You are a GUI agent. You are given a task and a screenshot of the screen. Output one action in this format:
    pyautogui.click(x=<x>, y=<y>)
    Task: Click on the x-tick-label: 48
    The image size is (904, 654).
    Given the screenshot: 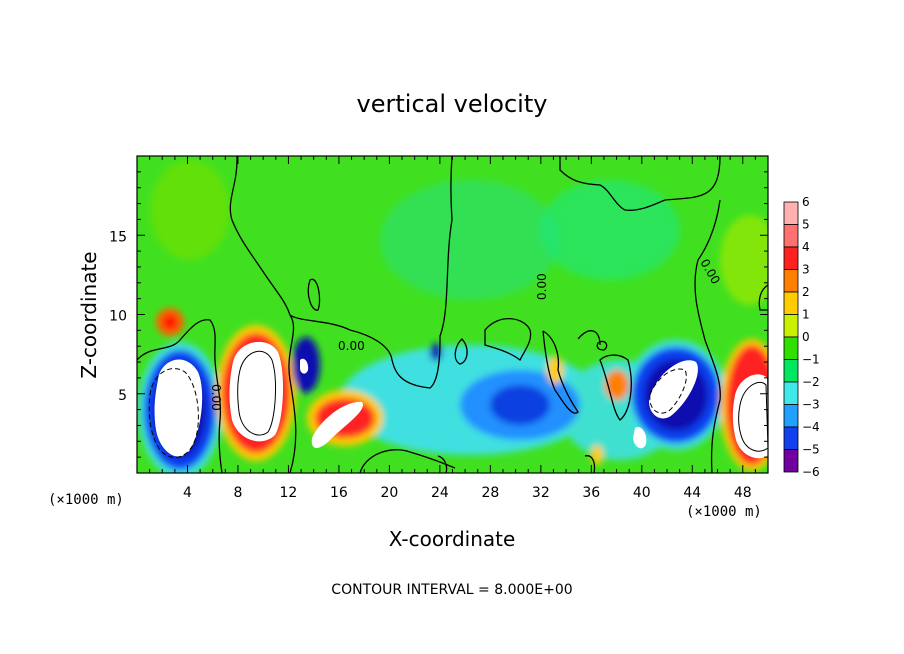 What is the action you would take?
    pyautogui.click(x=743, y=493)
    